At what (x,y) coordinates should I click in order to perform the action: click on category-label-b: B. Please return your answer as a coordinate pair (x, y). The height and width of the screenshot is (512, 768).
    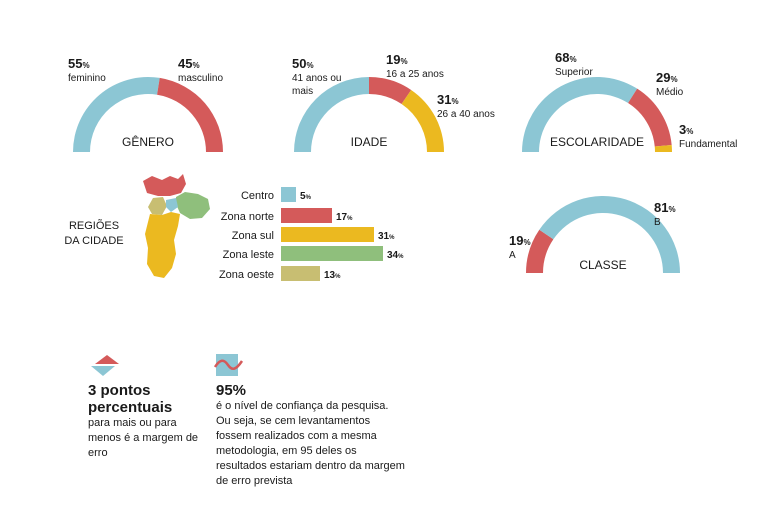
    Looking at the image, I should click on (657, 222).